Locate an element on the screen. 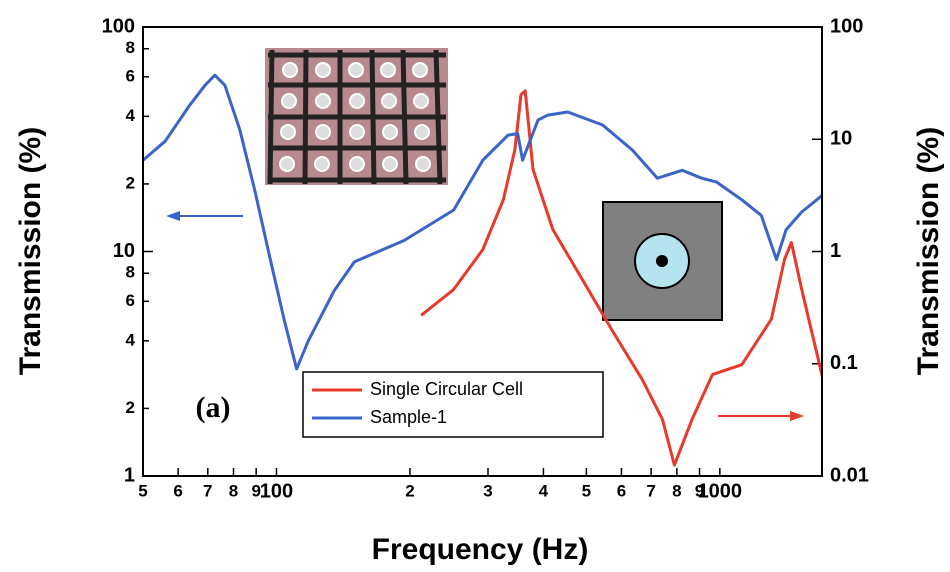 This screenshot has height=572, width=950. legend-label: Sample-1 is located at coordinates (408, 417).